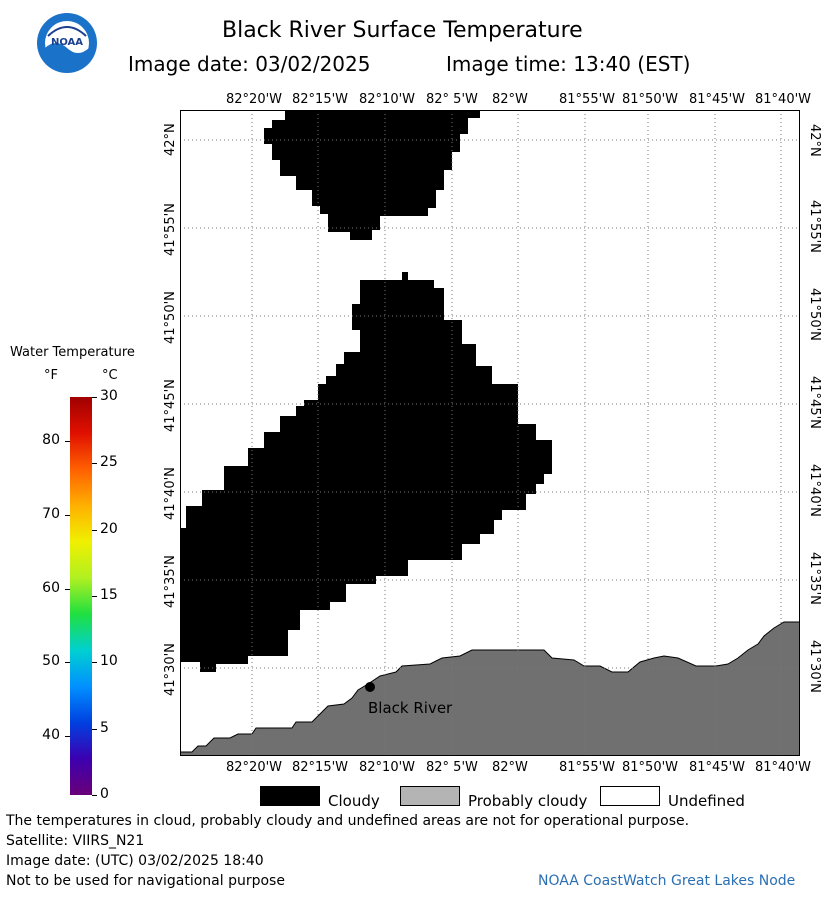 This screenshot has height=897, width=838. What do you see at coordinates (170, 317) in the screenshot?
I see `left-latitude-label: 41°50'N` at bounding box center [170, 317].